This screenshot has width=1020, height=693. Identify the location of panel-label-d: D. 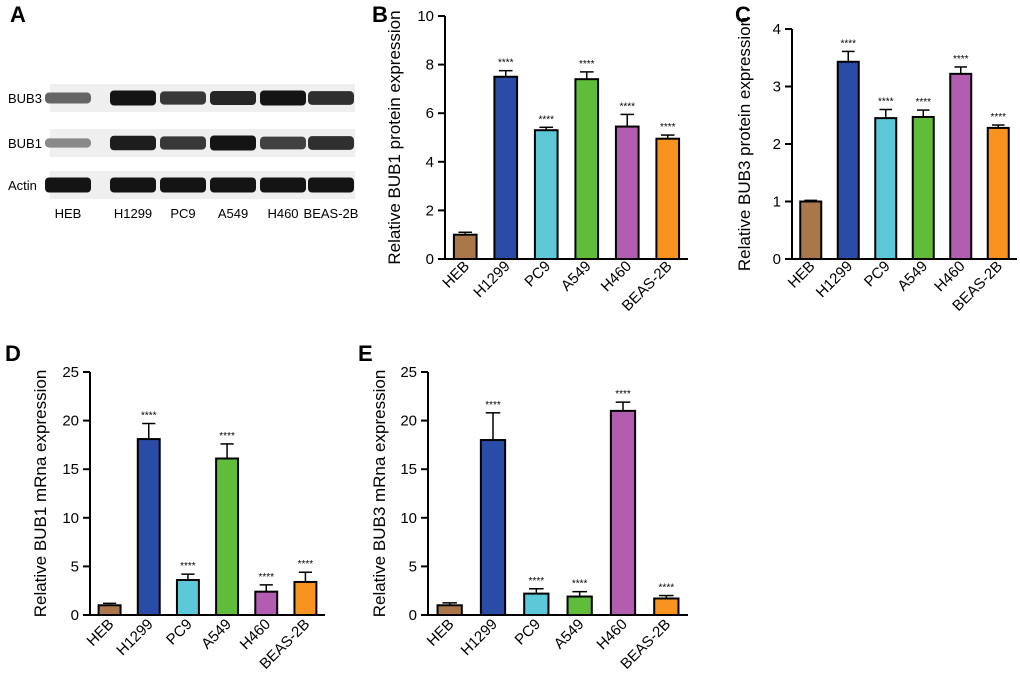
(13, 353).